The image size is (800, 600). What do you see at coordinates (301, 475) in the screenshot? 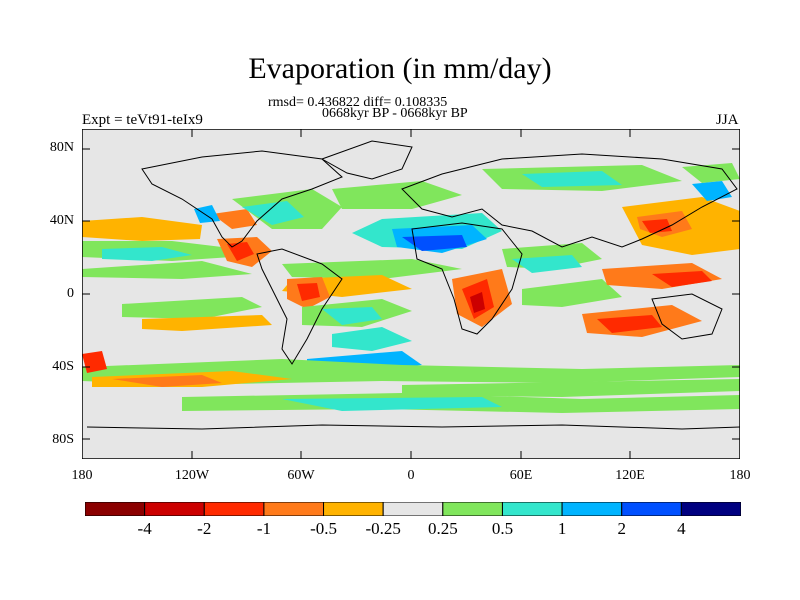
I see `lon-label-60w: 60W` at bounding box center [301, 475].